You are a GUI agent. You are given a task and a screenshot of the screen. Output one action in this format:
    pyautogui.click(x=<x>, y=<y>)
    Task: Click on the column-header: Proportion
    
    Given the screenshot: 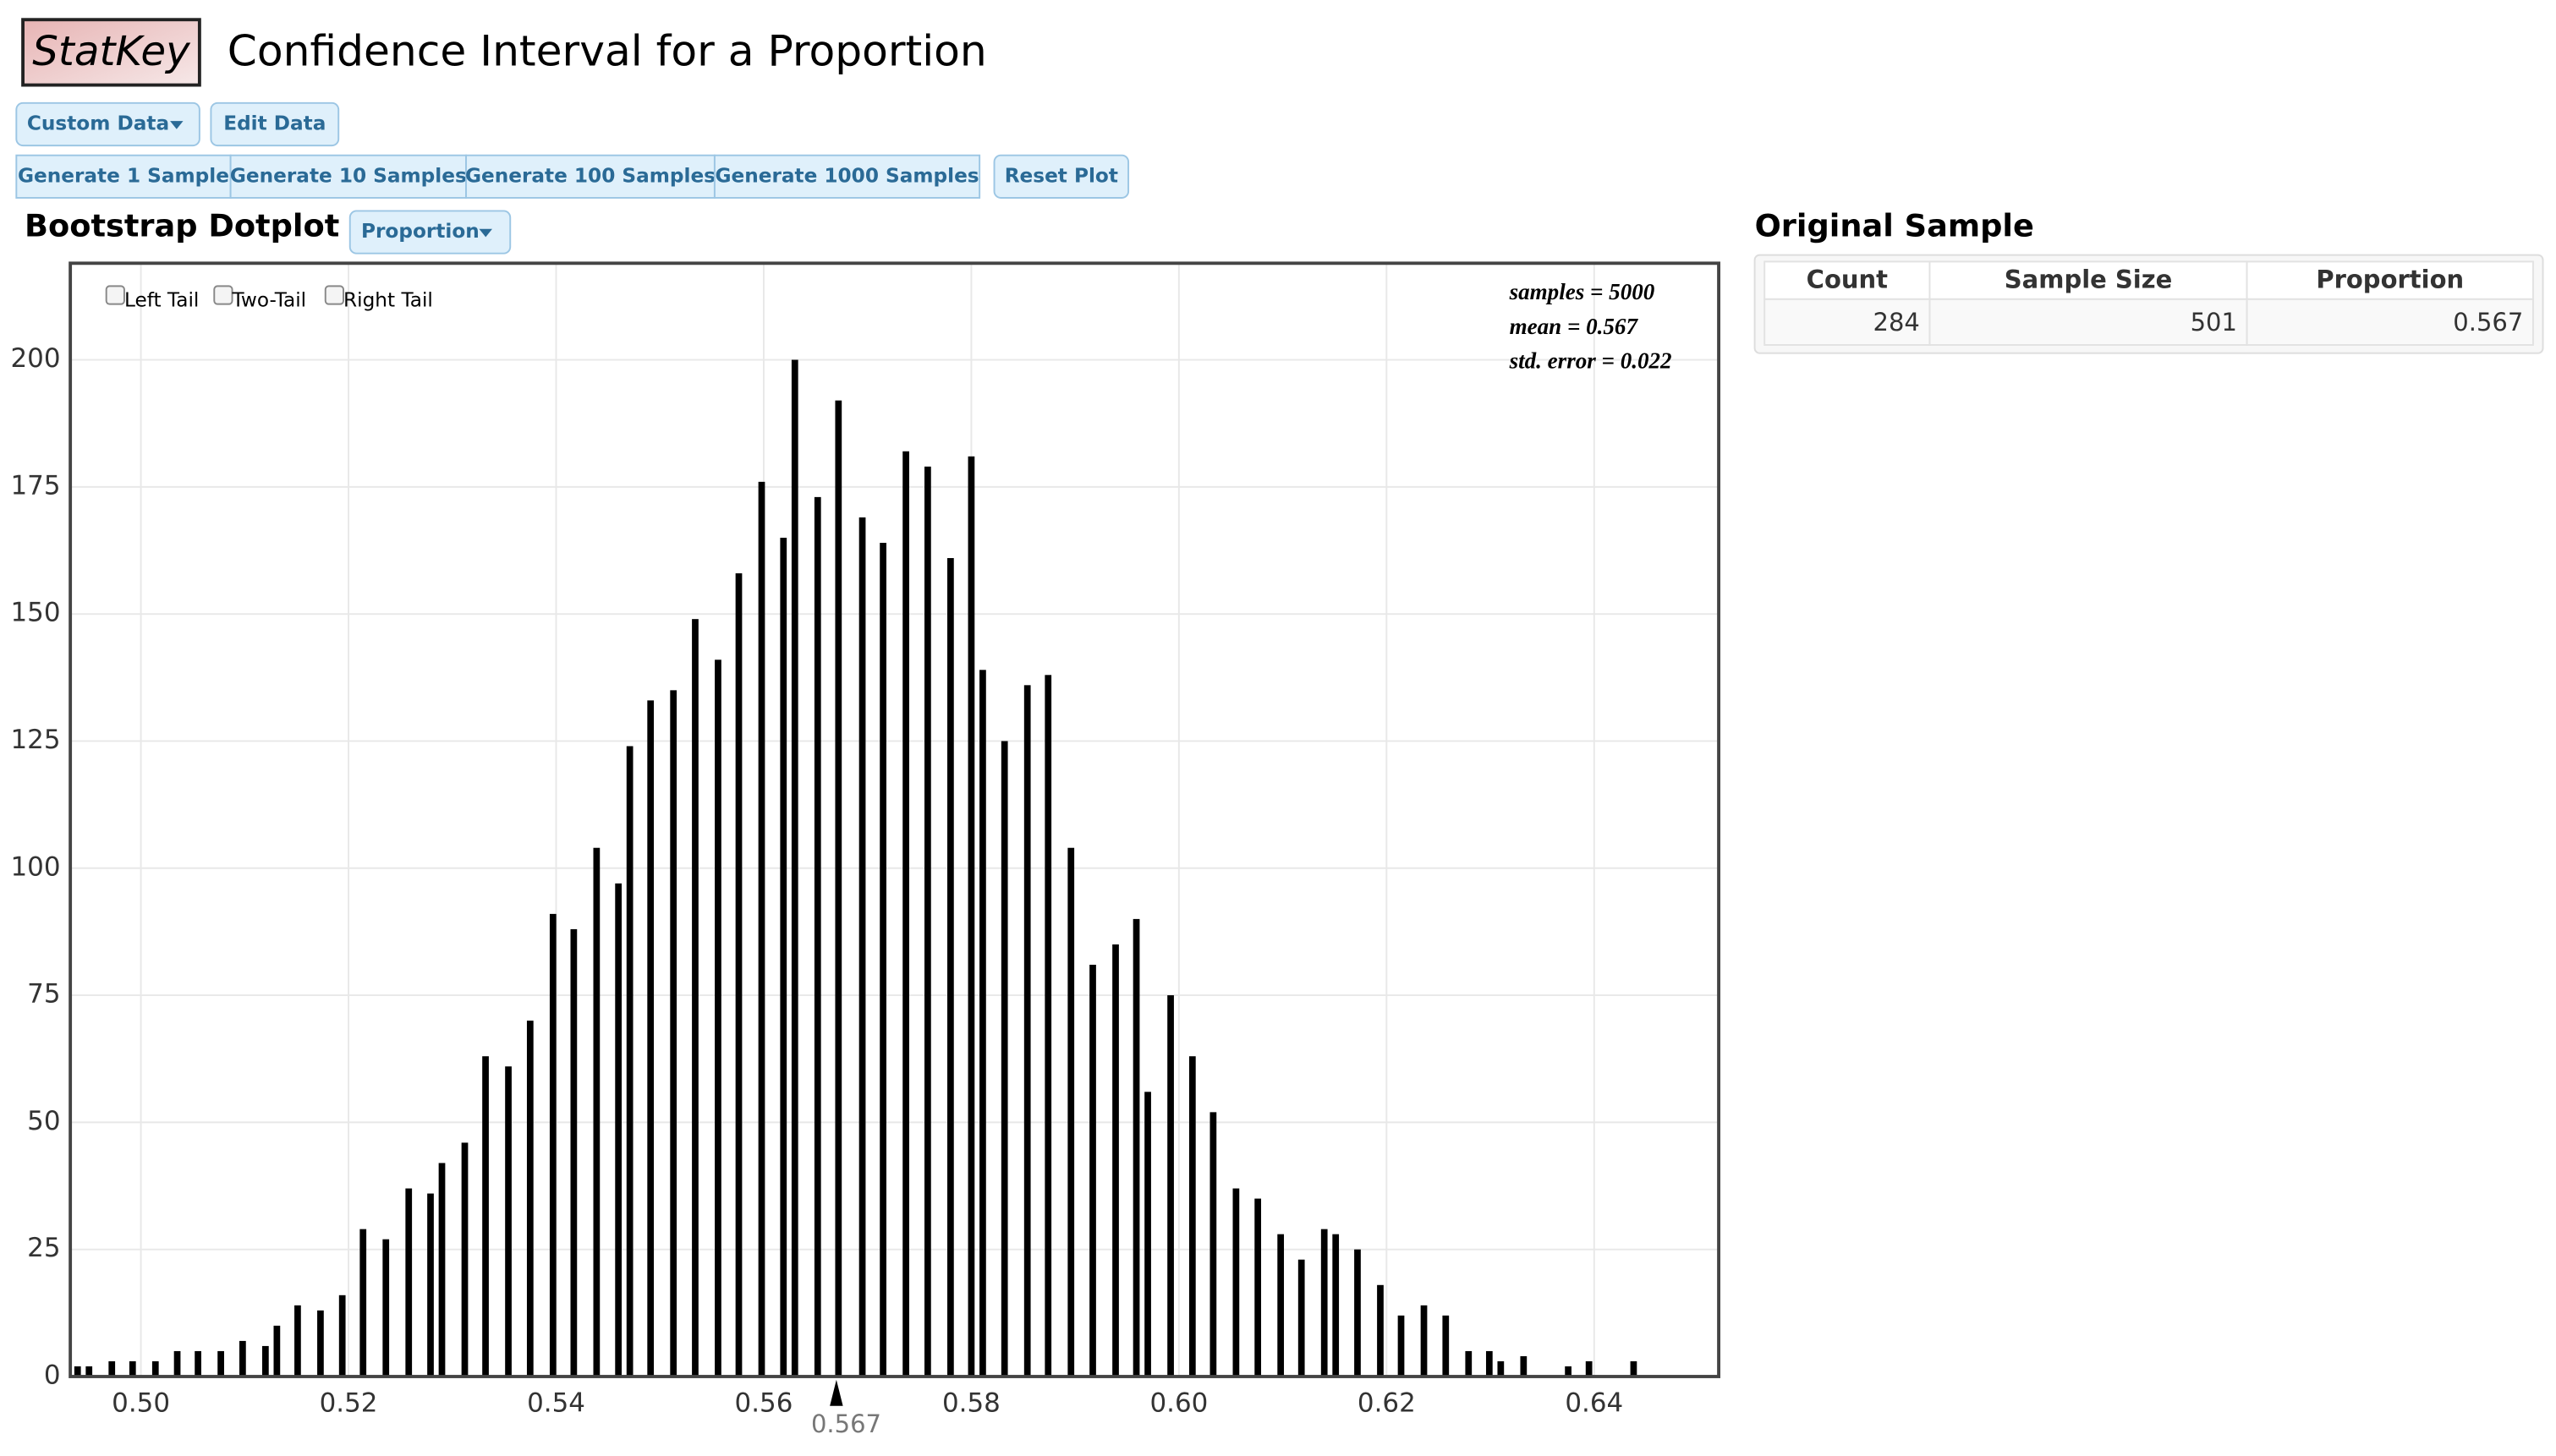 What is the action you would take?
    pyautogui.click(x=2390, y=279)
    